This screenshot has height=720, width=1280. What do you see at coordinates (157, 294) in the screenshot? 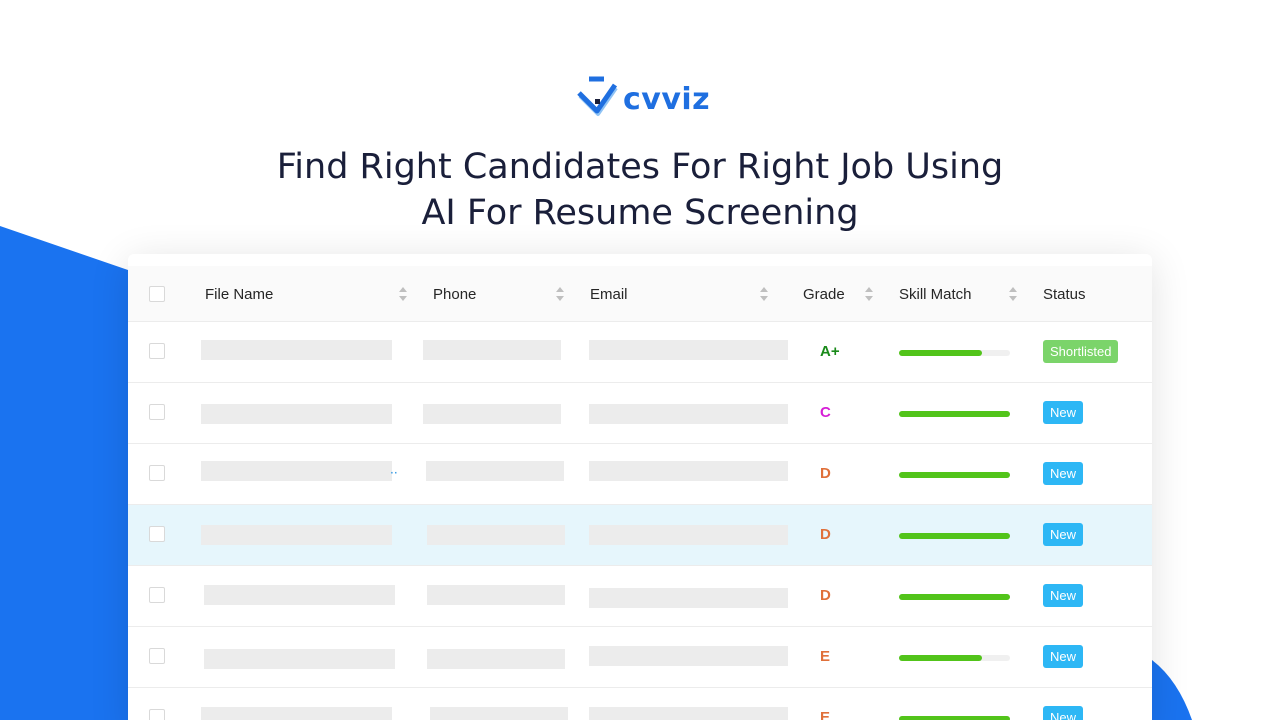
I see `select-all-checkbox` at bounding box center [157, 294].